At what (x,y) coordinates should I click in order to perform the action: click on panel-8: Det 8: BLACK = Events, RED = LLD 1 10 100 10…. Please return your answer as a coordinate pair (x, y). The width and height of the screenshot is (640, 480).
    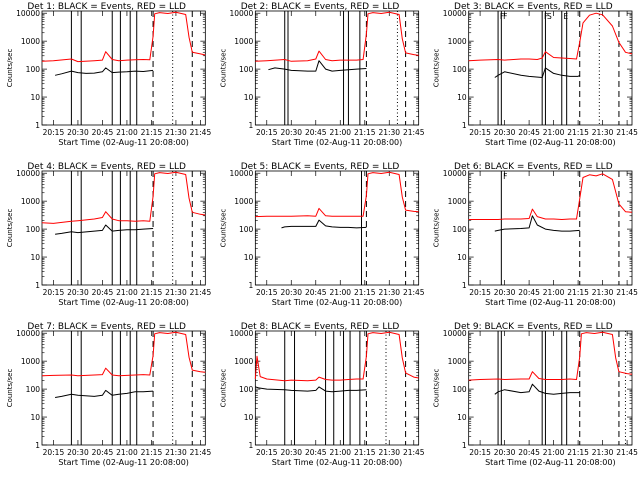
    Looking at the image, I should click on (321, 394).